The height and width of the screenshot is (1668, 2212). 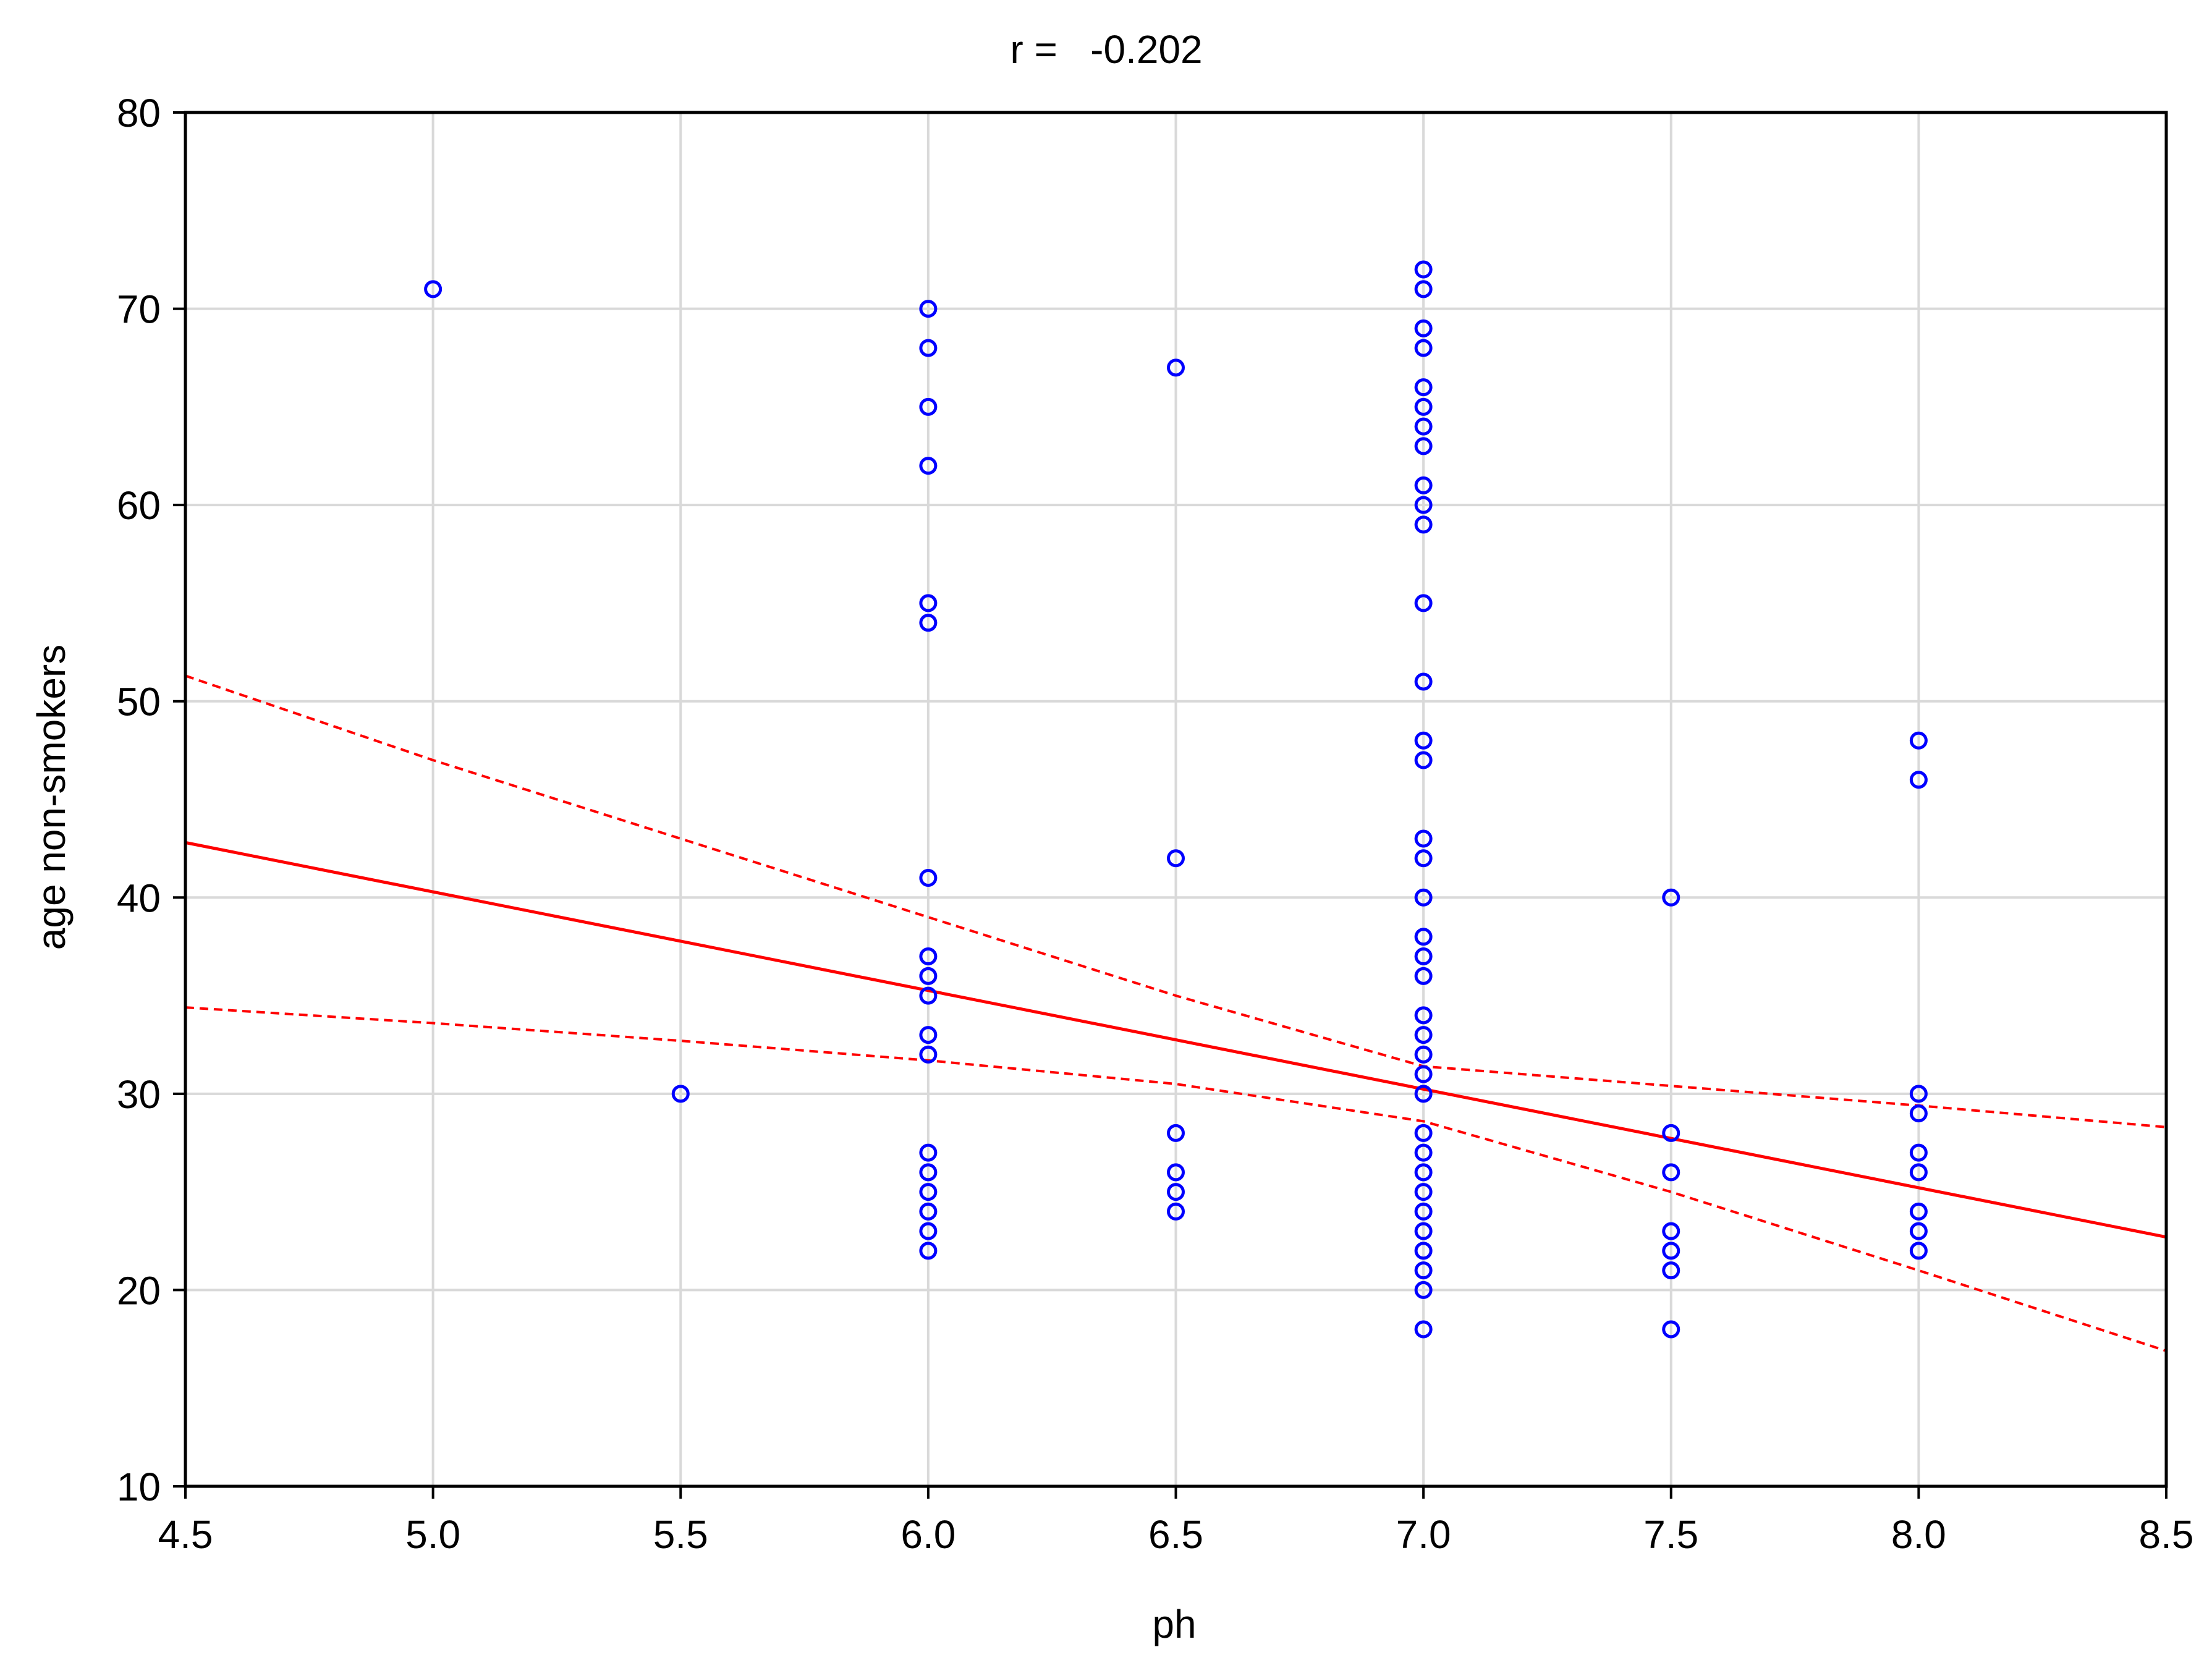 What do you see at coordinates (928, 1534) in the screenshot?
I see `x-tick-label: 6.0` at bounding box center [928, 1534].